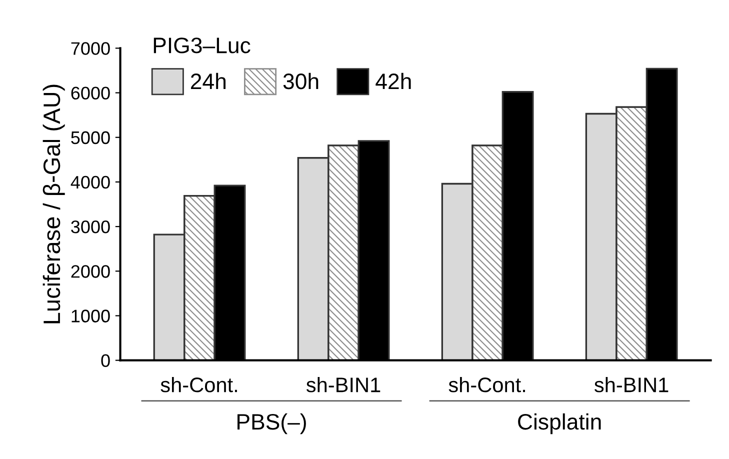 This screenshot has width=729, height=459. I want to click on y-tick-label: 6000, so click(90, 93).